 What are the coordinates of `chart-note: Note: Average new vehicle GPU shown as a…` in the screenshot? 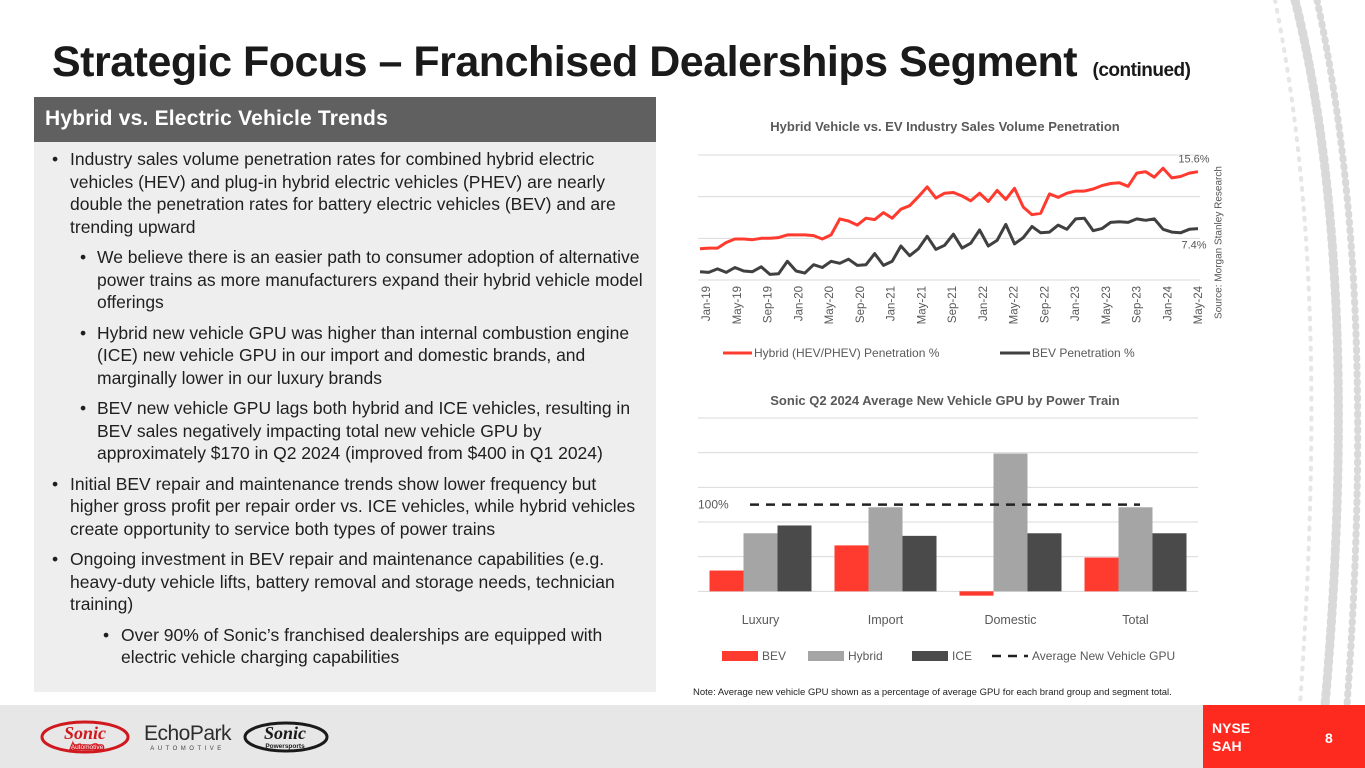 It's located at (932, 692).